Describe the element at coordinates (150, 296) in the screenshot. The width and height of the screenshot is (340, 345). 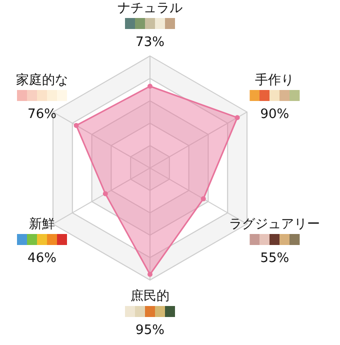
I see `spoke-label: 庶民的` at that location.